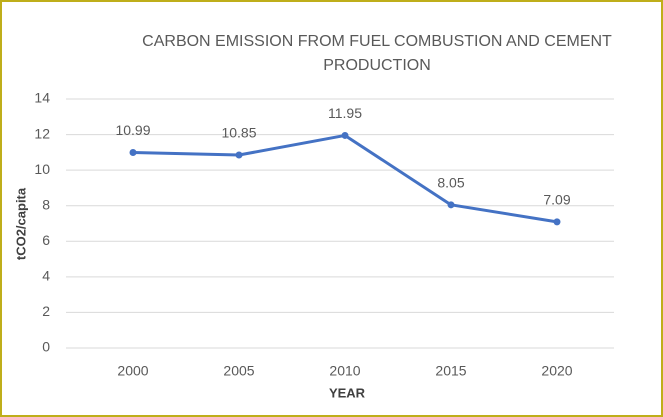  Describe the element at coordinates (132, 371) in the screenshot. I see `x-tick-label: 2000` at that location.